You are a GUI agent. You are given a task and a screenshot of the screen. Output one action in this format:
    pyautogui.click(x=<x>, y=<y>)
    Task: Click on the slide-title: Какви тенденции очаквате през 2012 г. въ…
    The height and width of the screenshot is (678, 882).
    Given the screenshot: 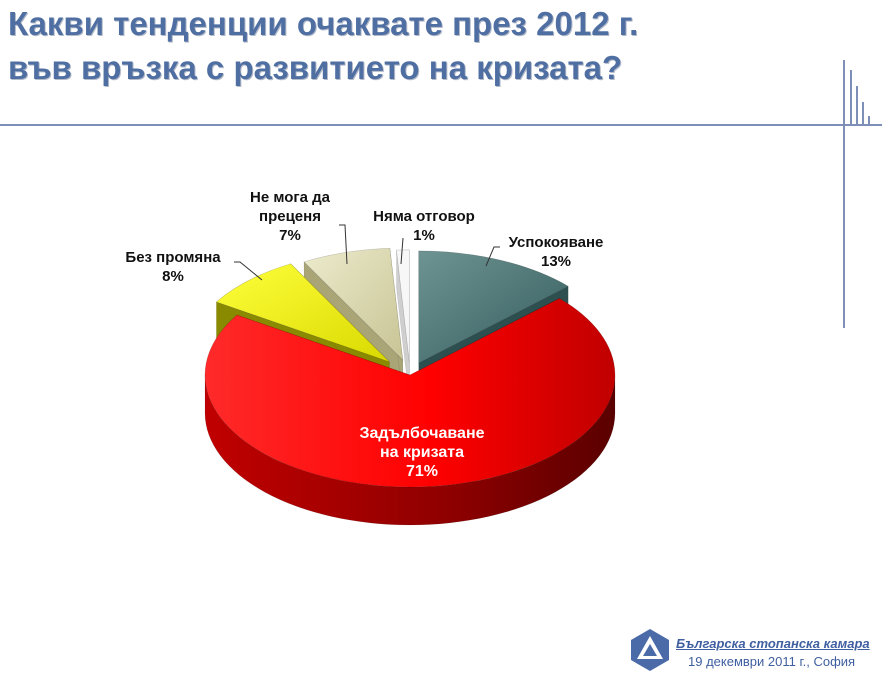 What is the action you would take?
    pyautogui.click(x=388, y=46)
    